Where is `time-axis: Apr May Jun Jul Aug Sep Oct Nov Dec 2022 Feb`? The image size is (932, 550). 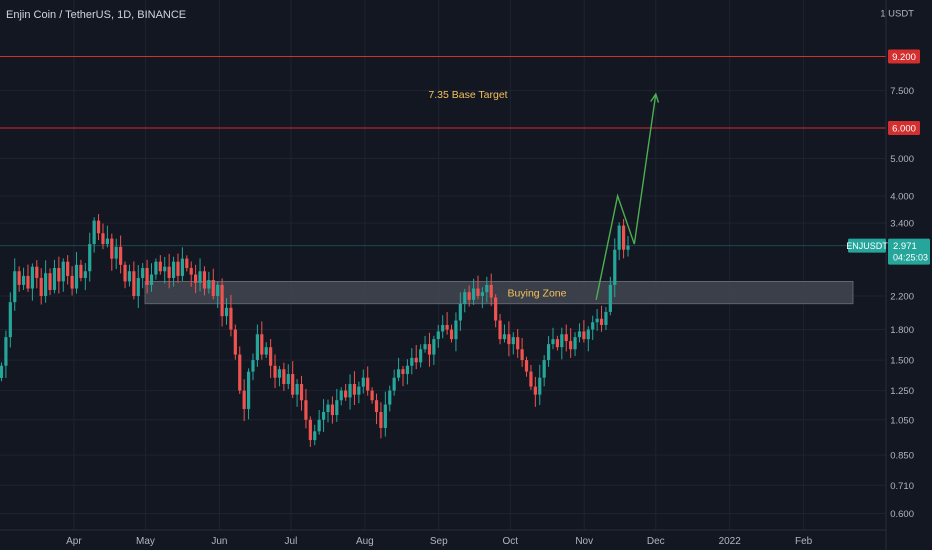
time-axis: Apr May Jun Jul Aug Sep Oct Nov Dec 2022 Feb is located at coordinates (443, 538).